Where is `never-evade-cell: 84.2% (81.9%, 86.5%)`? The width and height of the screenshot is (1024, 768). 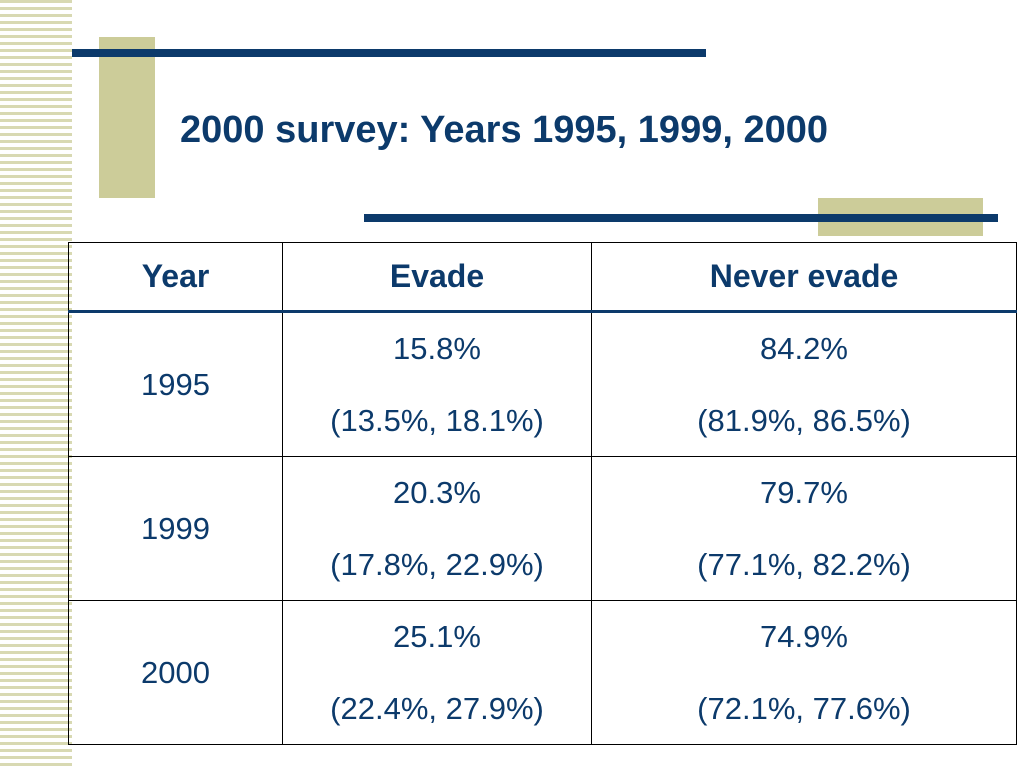
never-evade-cell: 84.2% (81.9%, 86.5%) is located at coordinates (804, 384).